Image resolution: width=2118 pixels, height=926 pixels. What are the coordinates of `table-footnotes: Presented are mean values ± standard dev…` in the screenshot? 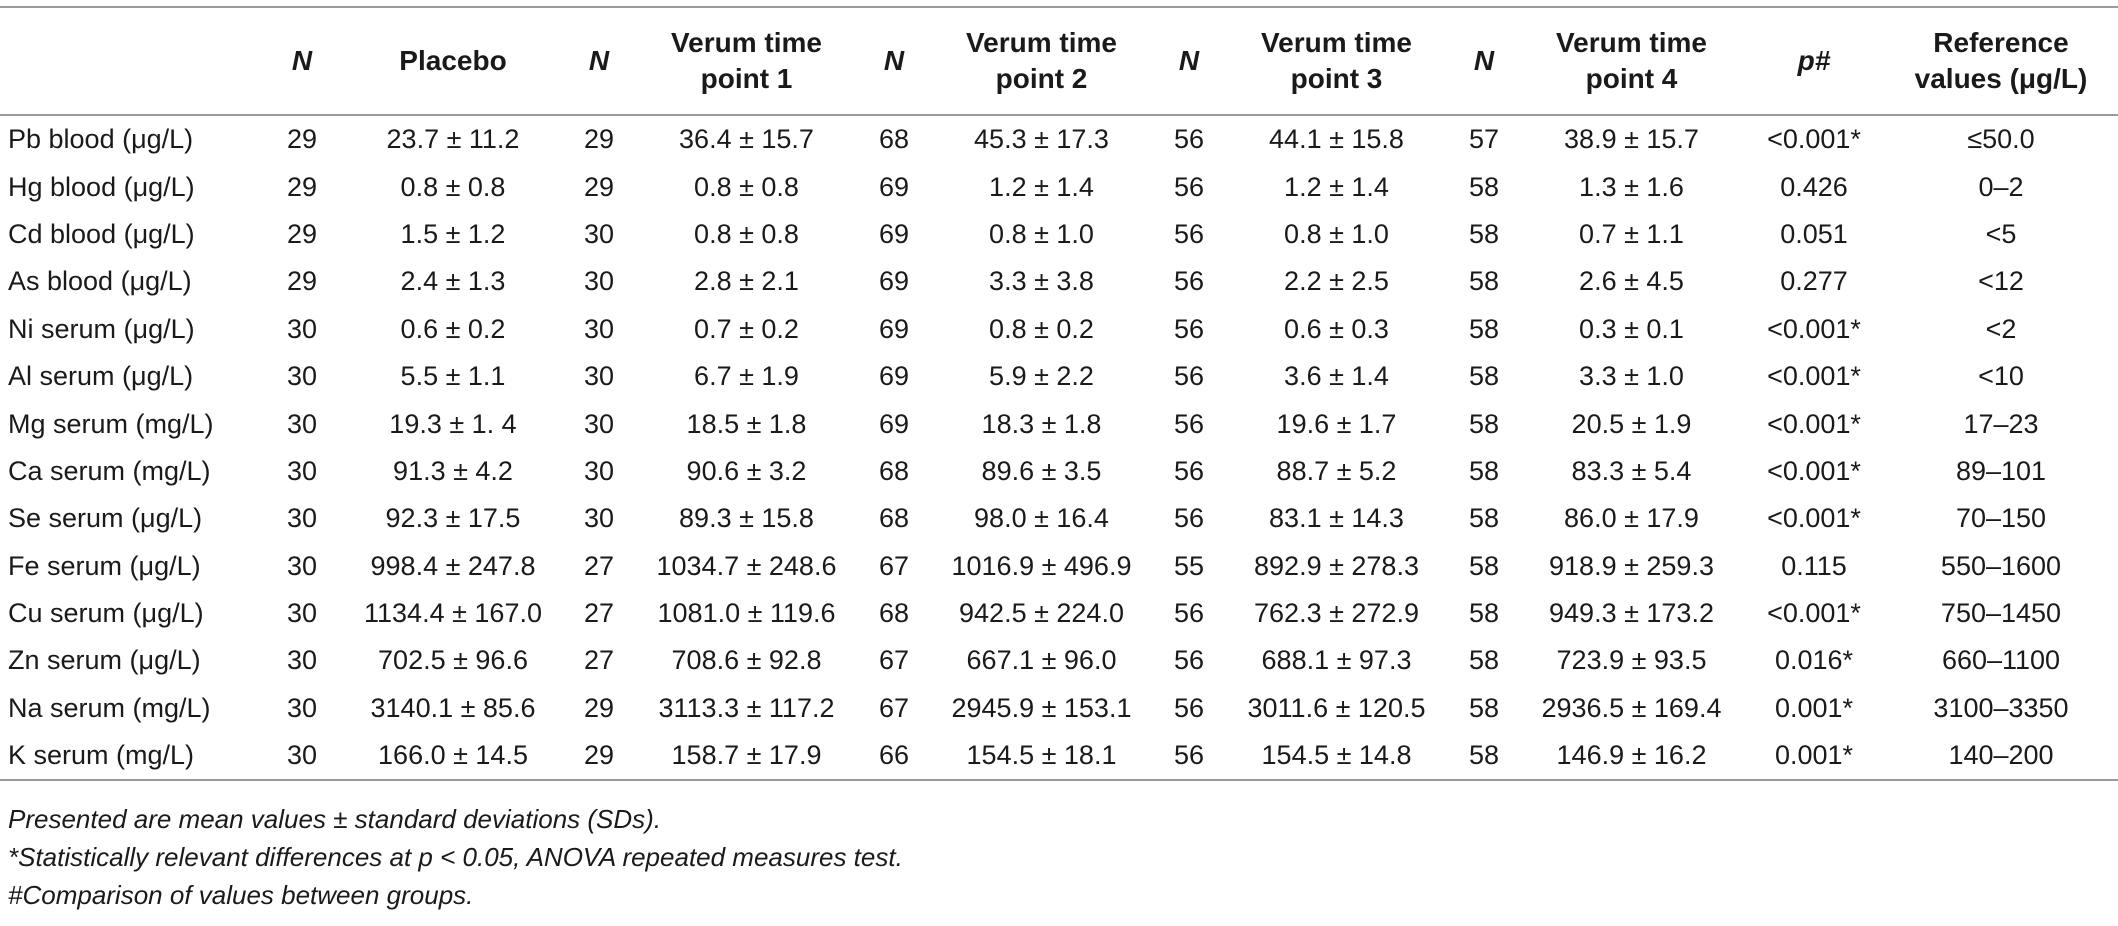 It's located at (1058, 857).